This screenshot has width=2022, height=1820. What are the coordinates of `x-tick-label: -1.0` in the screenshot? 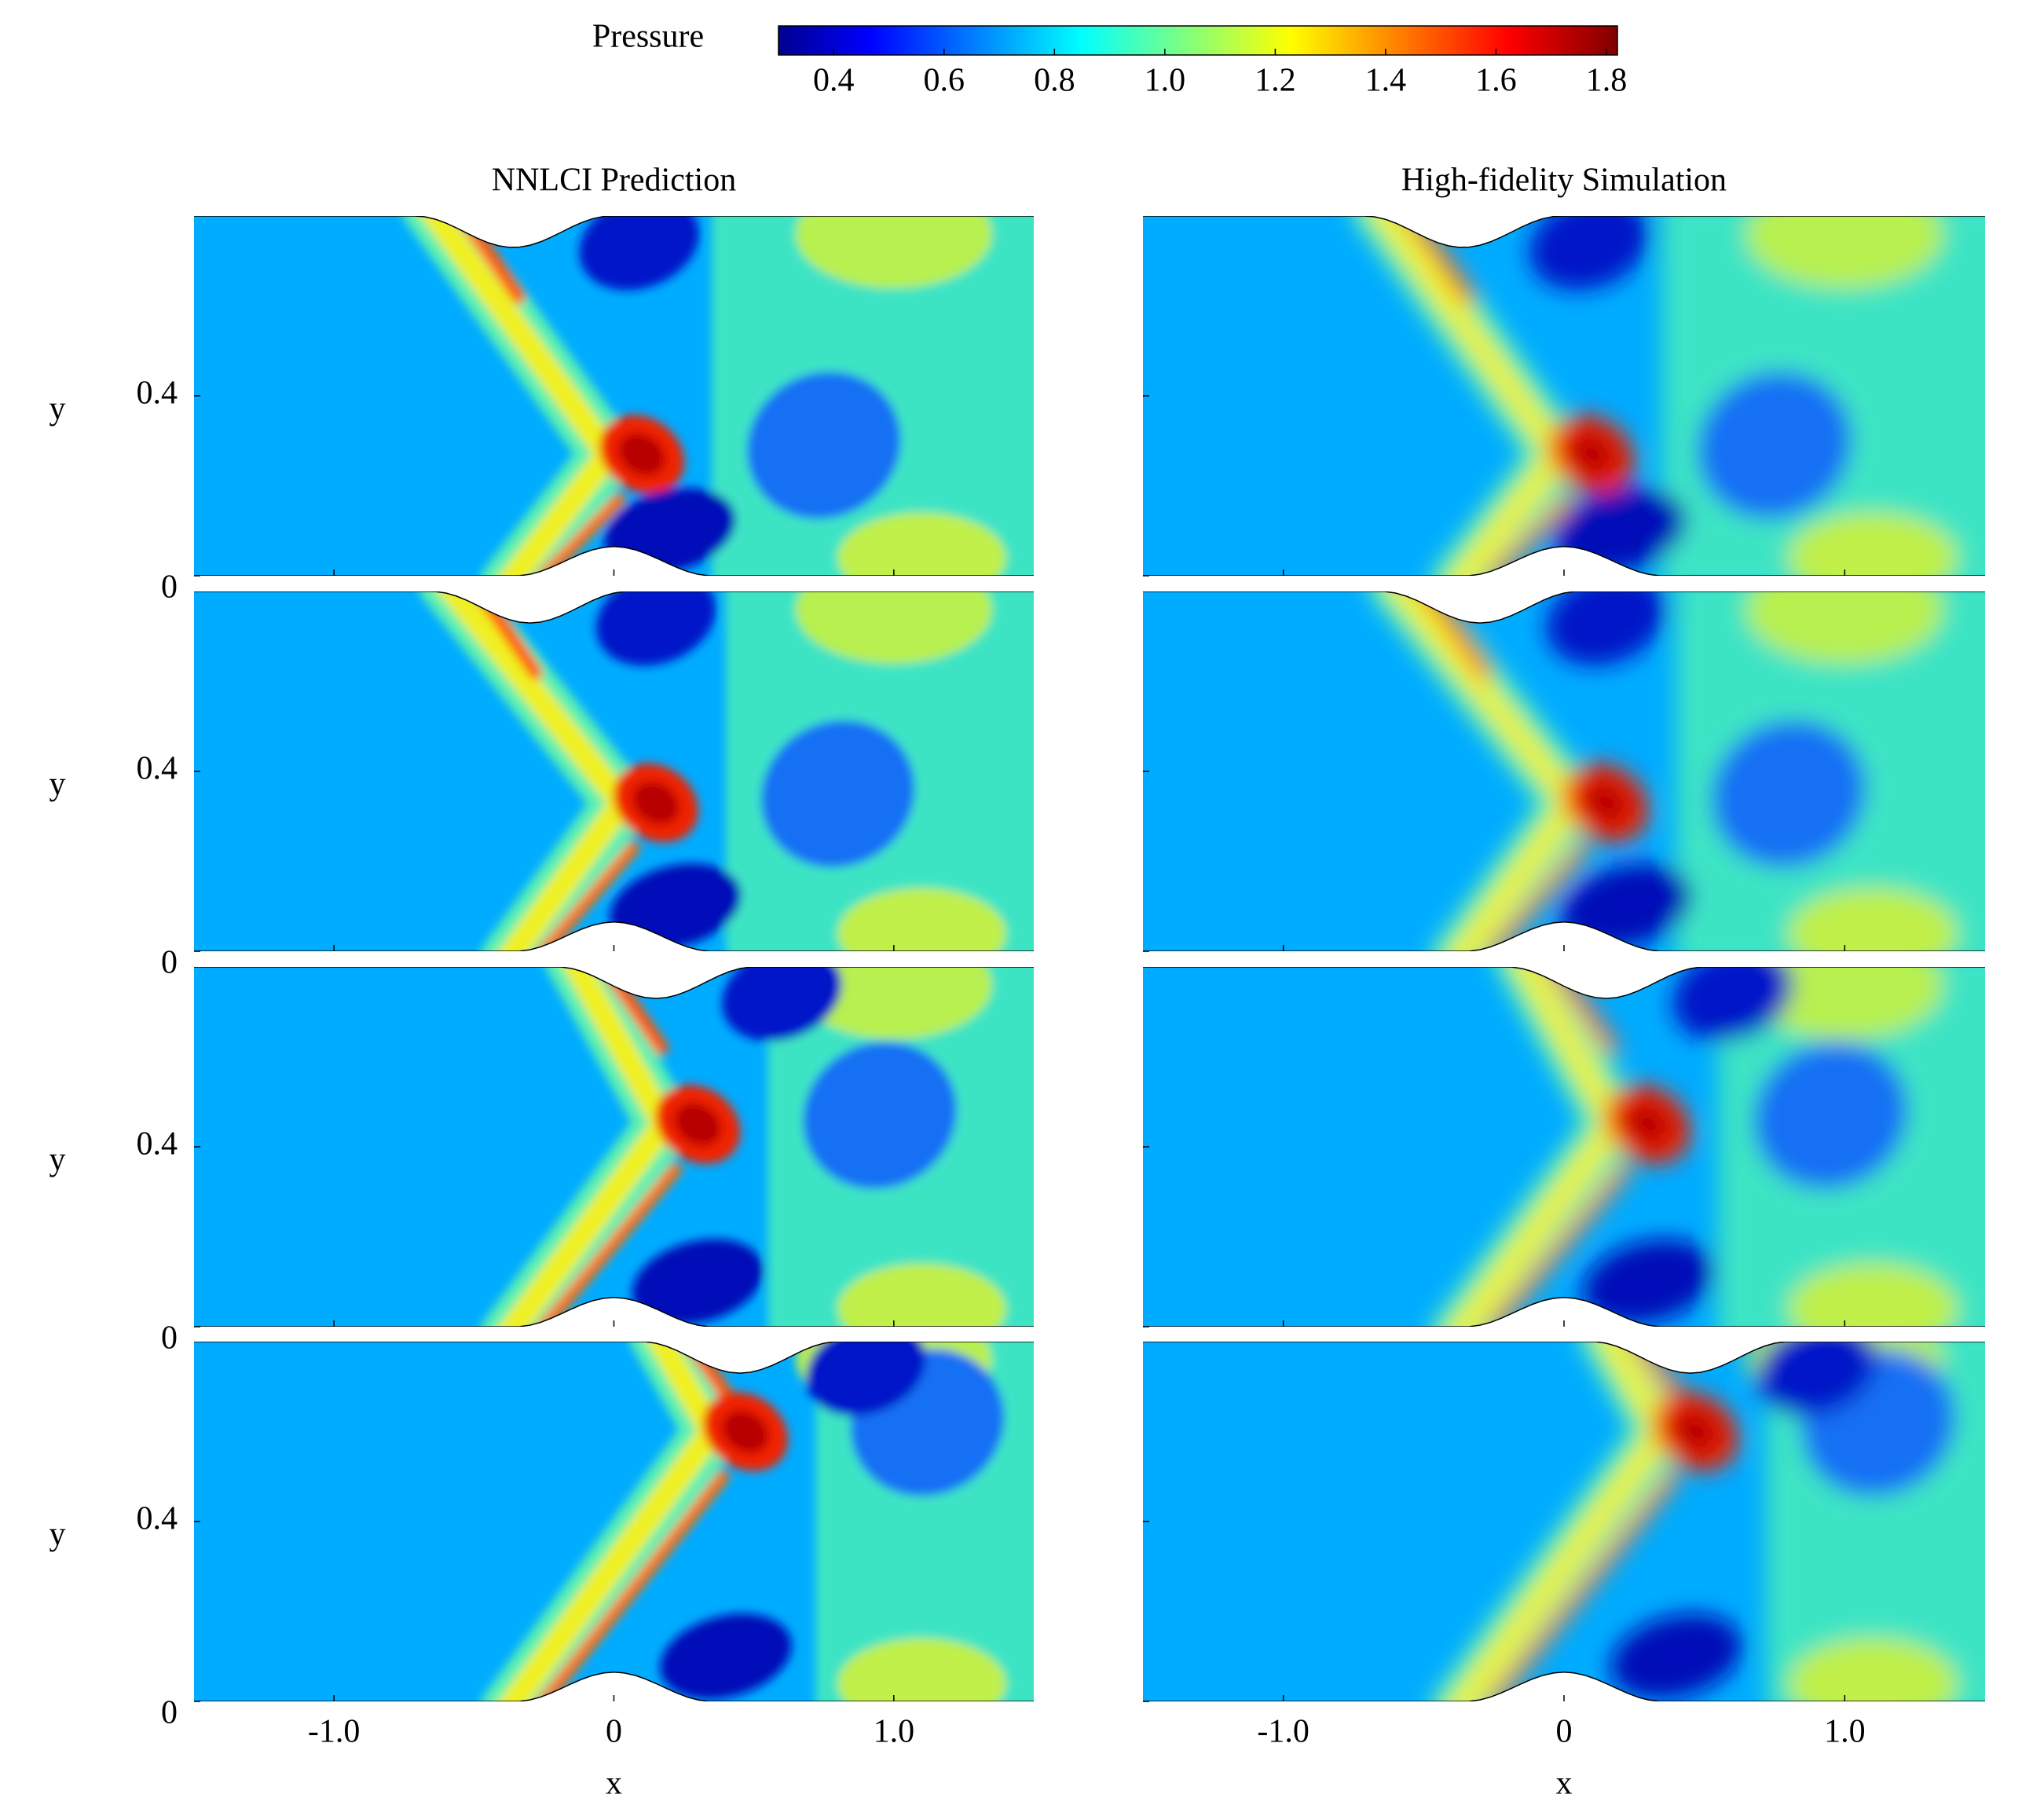 It's located at (1284, 1732).